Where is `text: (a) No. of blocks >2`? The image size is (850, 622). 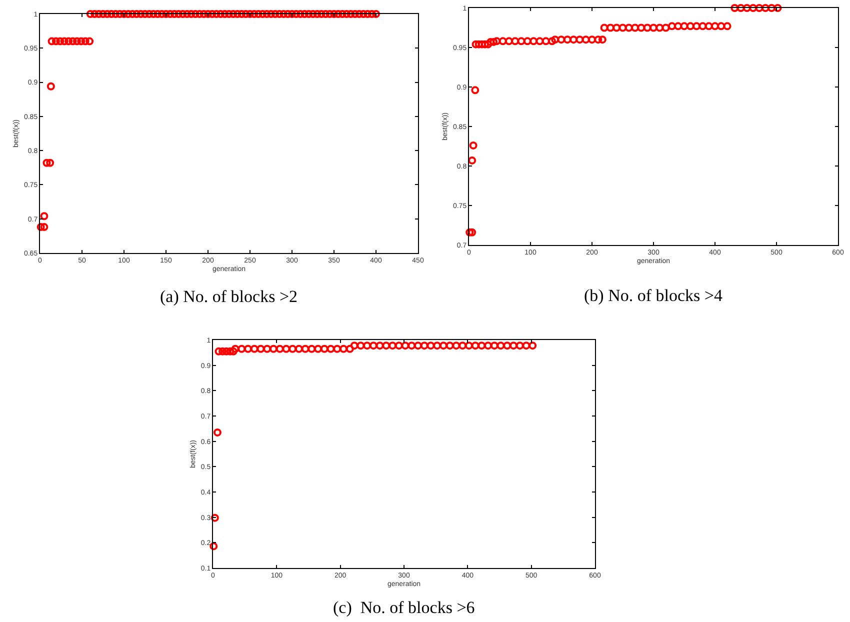 text: (a) No. of blocks >2 is located at coordinates (229, 296).